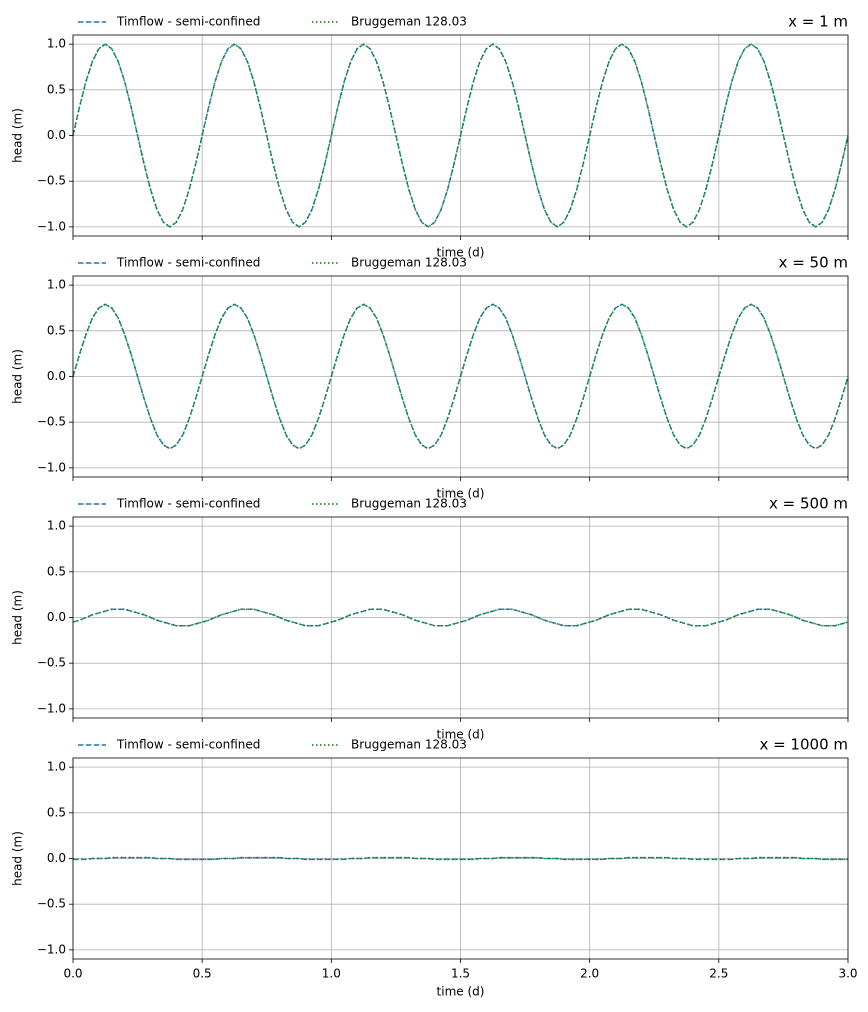 The height and width of the screenshot is (1012, 868). Describe the element at coordinates (847, 974) in the screenshot. I see `x-tick-label: 3.0` at that location.